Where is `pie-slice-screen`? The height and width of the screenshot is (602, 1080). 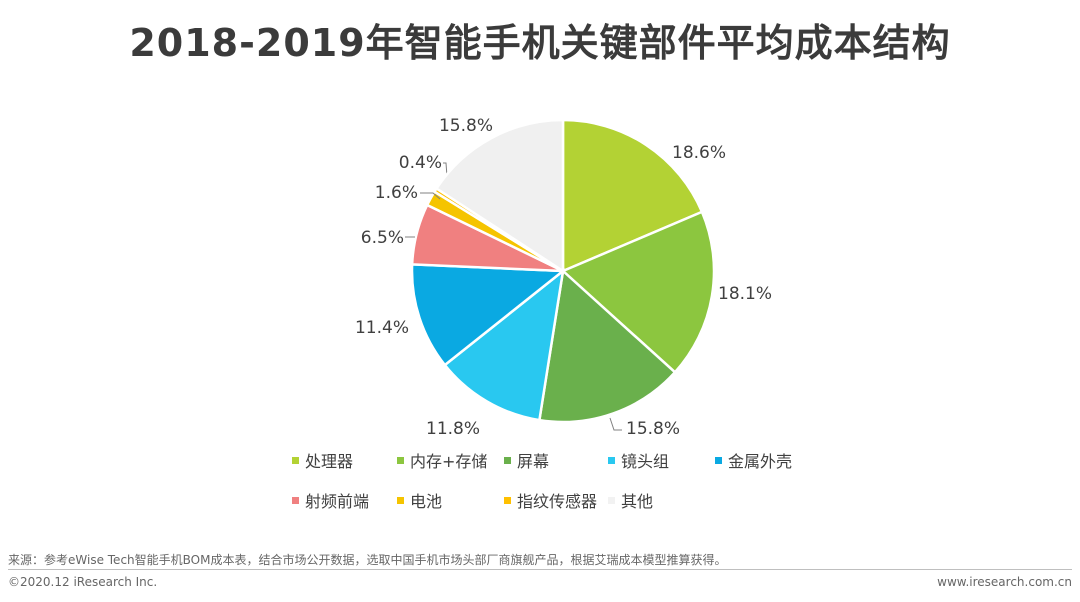 pie-slice-screen is located at coordinates (607, 346).